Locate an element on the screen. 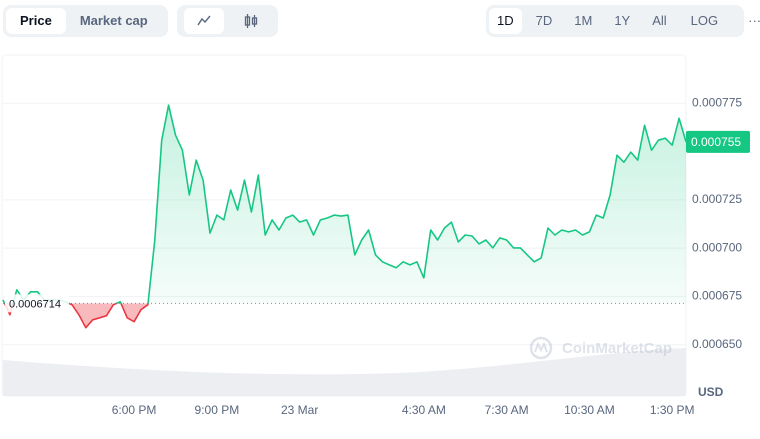  y-tick-label: 0.000725 is located at coordinates (717, 199).